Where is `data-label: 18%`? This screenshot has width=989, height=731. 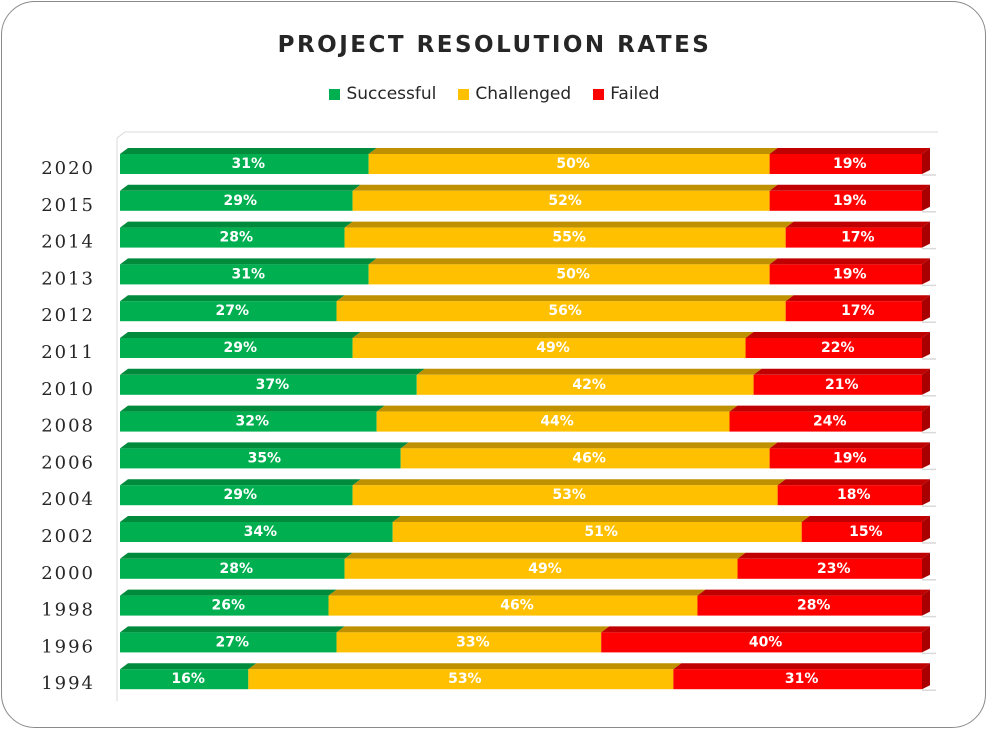 data-label: 18% is located at coordinates (854, 495).